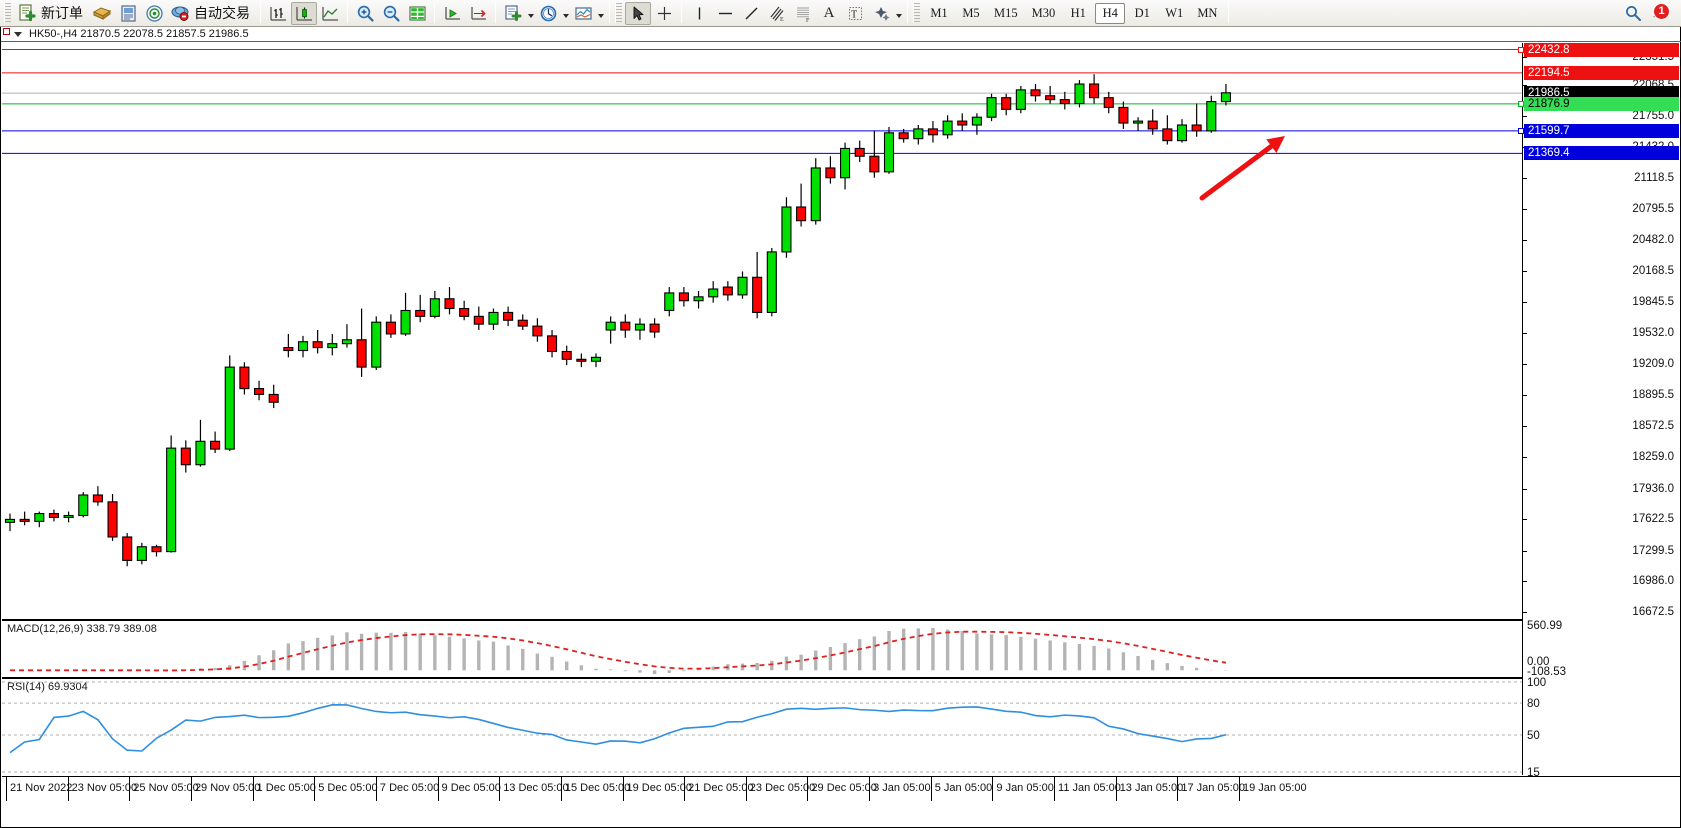 This screenshot has width=1681, height=828. Describe the element at coordinates (180, 13) in the screenshot. I see `autotrading-icon` at that location.